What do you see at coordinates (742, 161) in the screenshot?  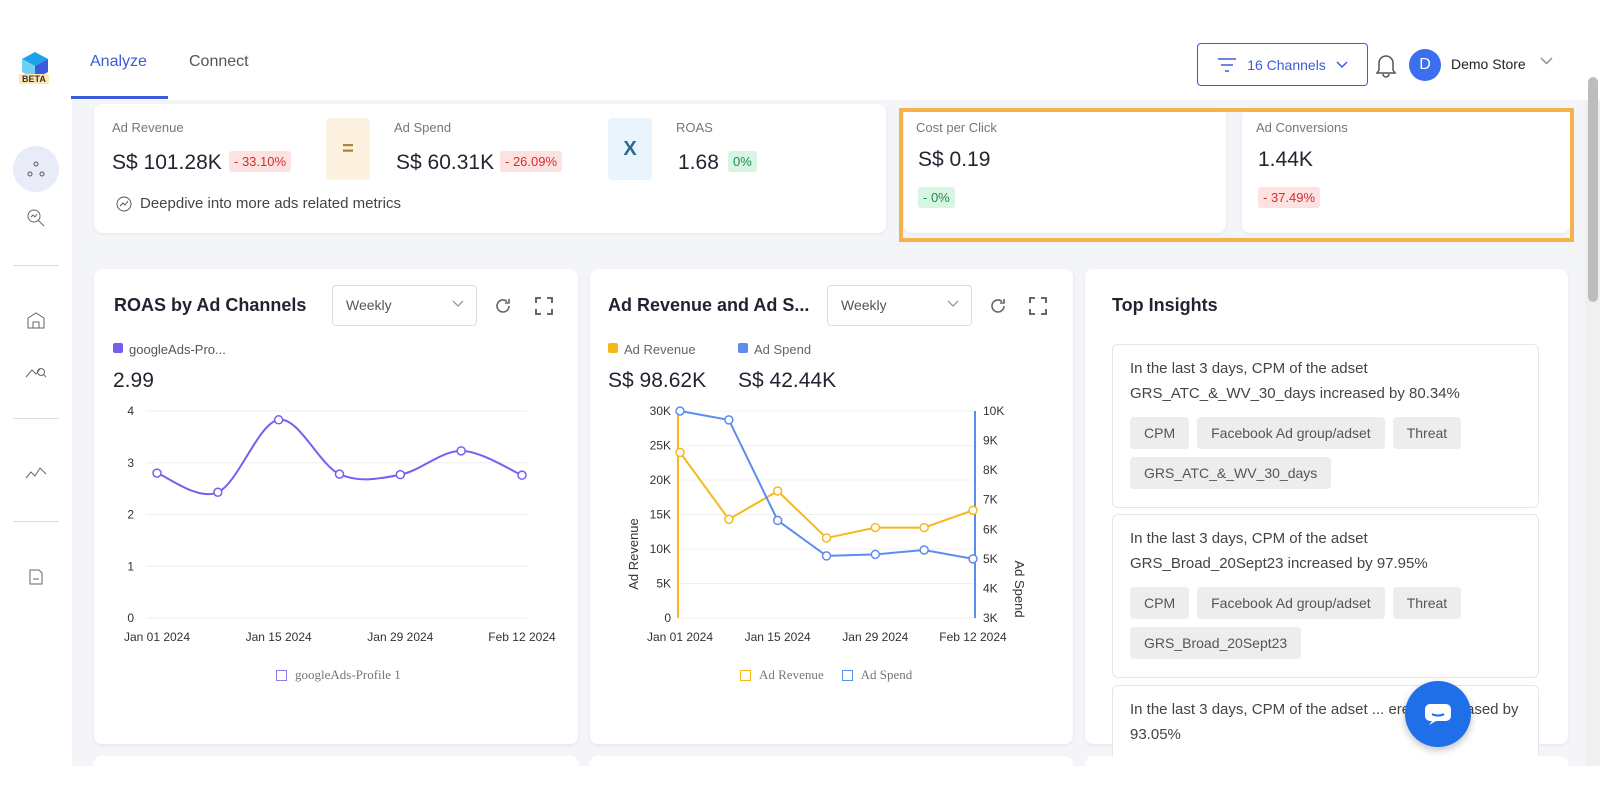 I see `roas-change-badge: 0%` at bounding box center [742, 161].